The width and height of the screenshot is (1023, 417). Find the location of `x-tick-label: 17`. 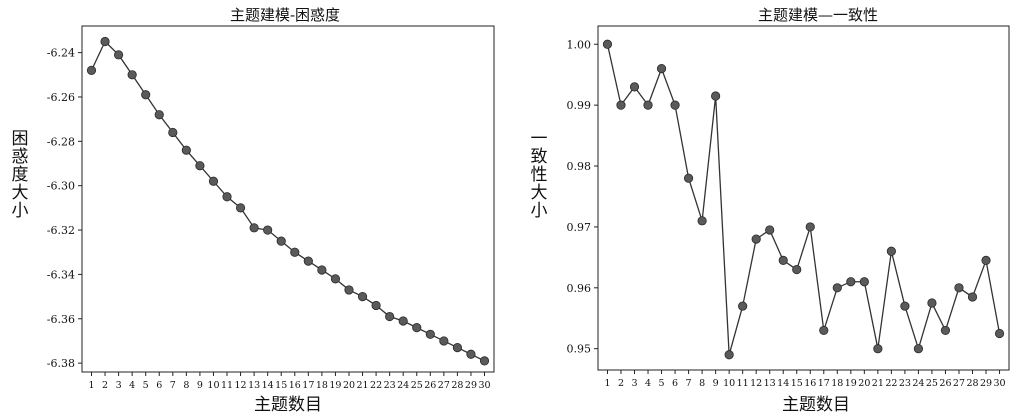

x-tick-label: 17 is located at coordinates (308, 385).